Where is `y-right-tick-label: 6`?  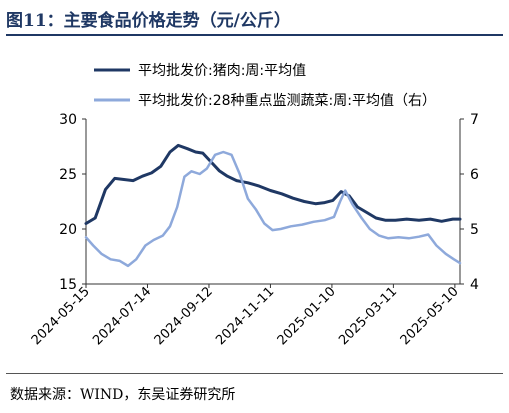
y-right-tick-label: 6 is located at coordinates (474, 175).